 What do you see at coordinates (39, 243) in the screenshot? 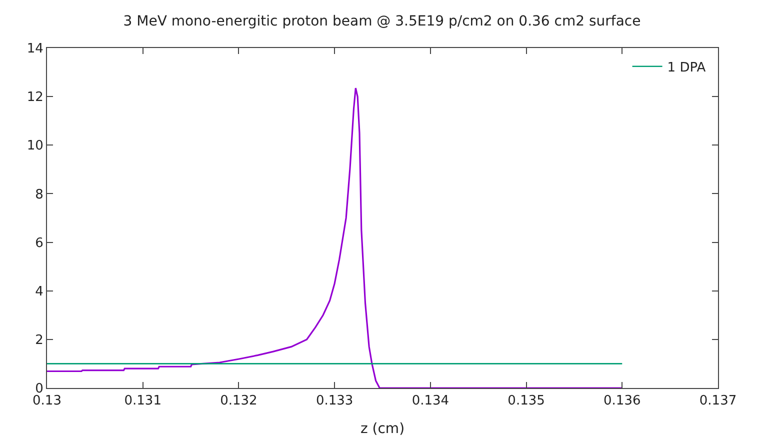
I see `y-tick-label: 6` at bounding box center [39, 243].